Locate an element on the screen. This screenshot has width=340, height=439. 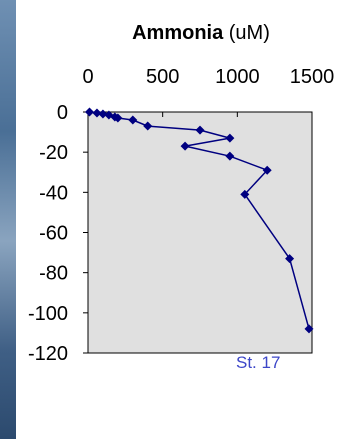
x-tick-label: 1500 is located at coordinates (312, 77).